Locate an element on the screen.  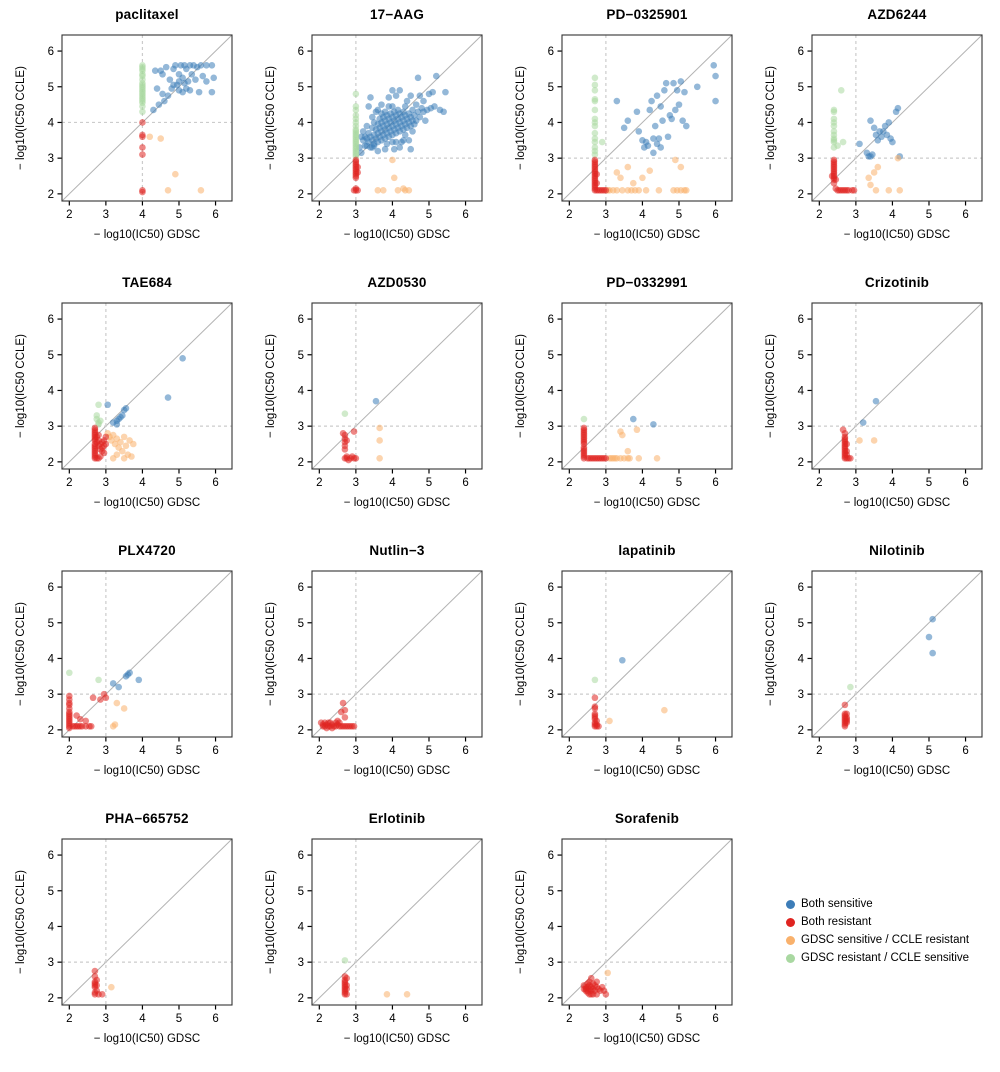
scatter-plot-erlotinib: 22 3 3 4 4 5 5 6 6 is located at coordinates (390, 931).